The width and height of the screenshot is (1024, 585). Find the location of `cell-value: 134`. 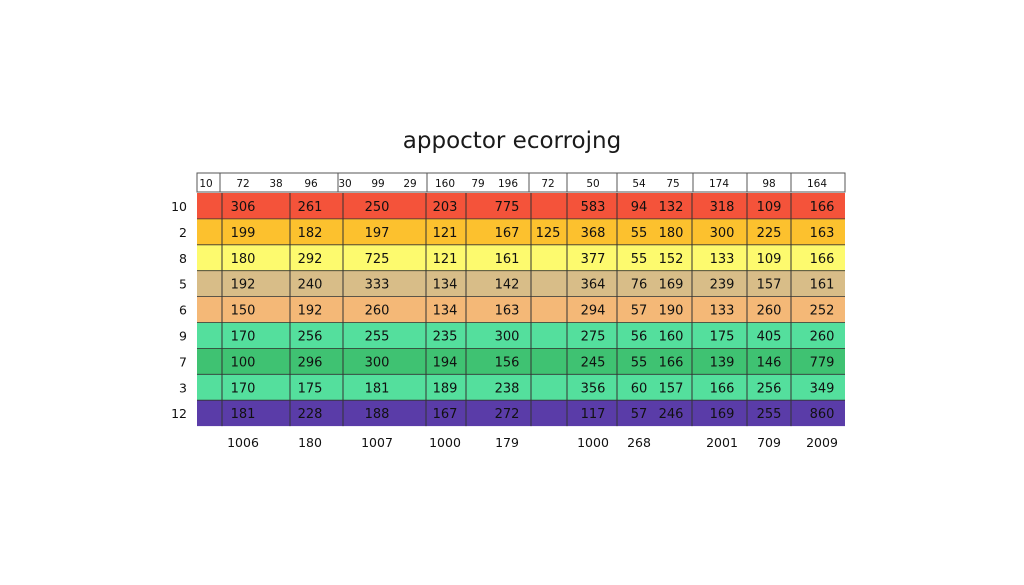

cell-value: 134 is located at coordinates (445, 311).